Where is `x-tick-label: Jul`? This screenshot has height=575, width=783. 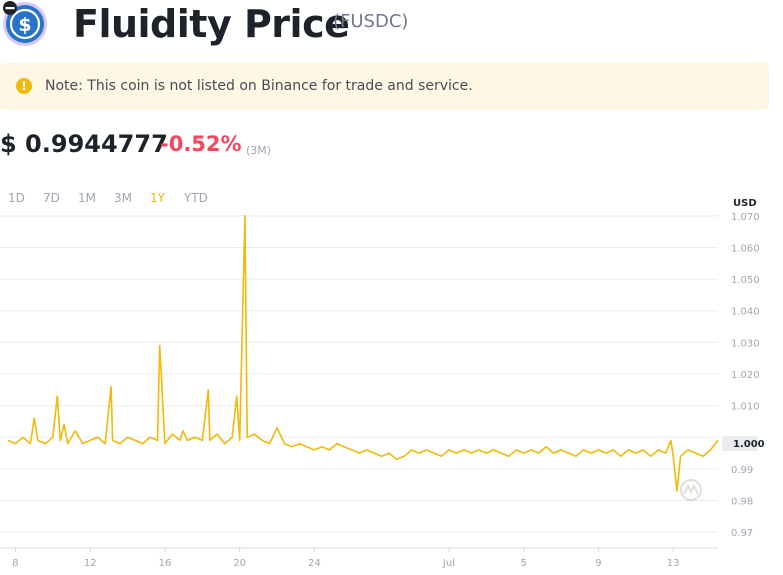
x-tick-label: Jul is located at coordinates (448, 563).